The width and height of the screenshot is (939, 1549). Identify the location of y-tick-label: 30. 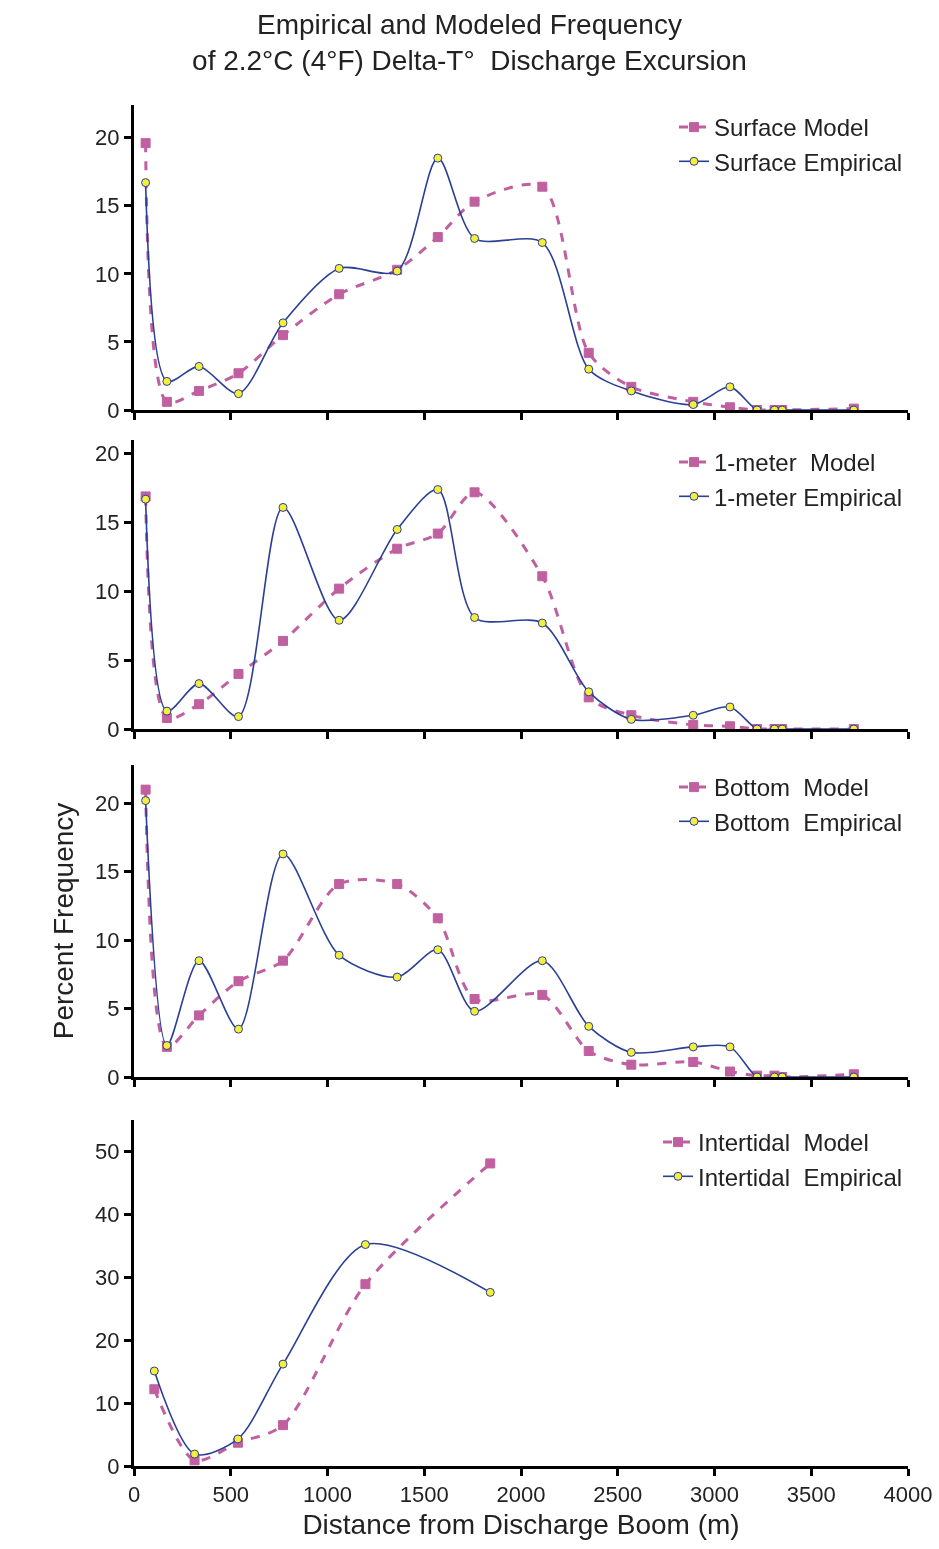
(107, 1277).